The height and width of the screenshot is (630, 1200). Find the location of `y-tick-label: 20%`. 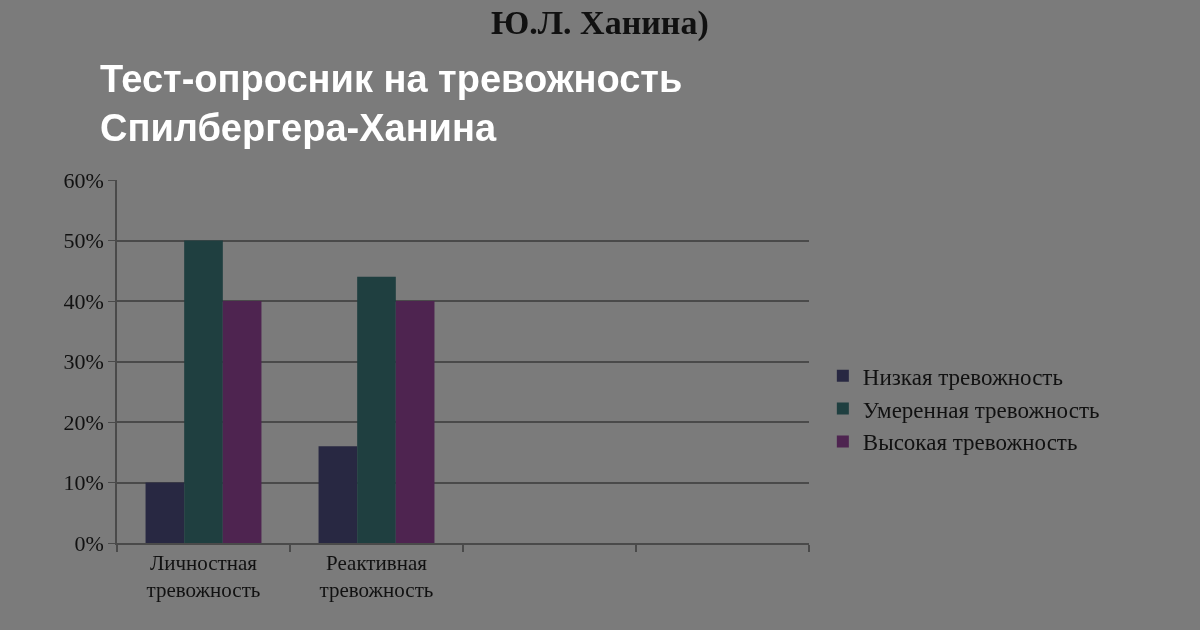

y-tick-label: 20% is located at coordinates (83, 422).